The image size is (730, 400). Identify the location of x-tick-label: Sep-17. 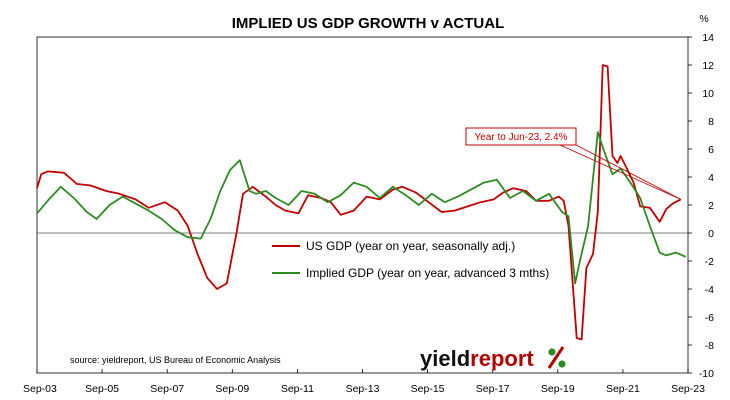
(493, 389).